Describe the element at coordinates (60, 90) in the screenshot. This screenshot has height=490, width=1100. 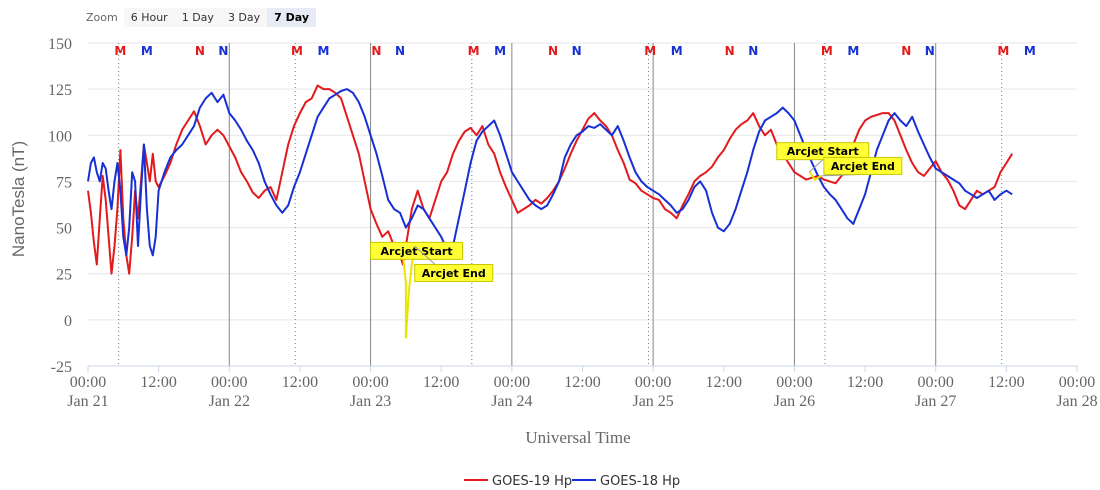
I see `y-tick-label: 125` at that location.